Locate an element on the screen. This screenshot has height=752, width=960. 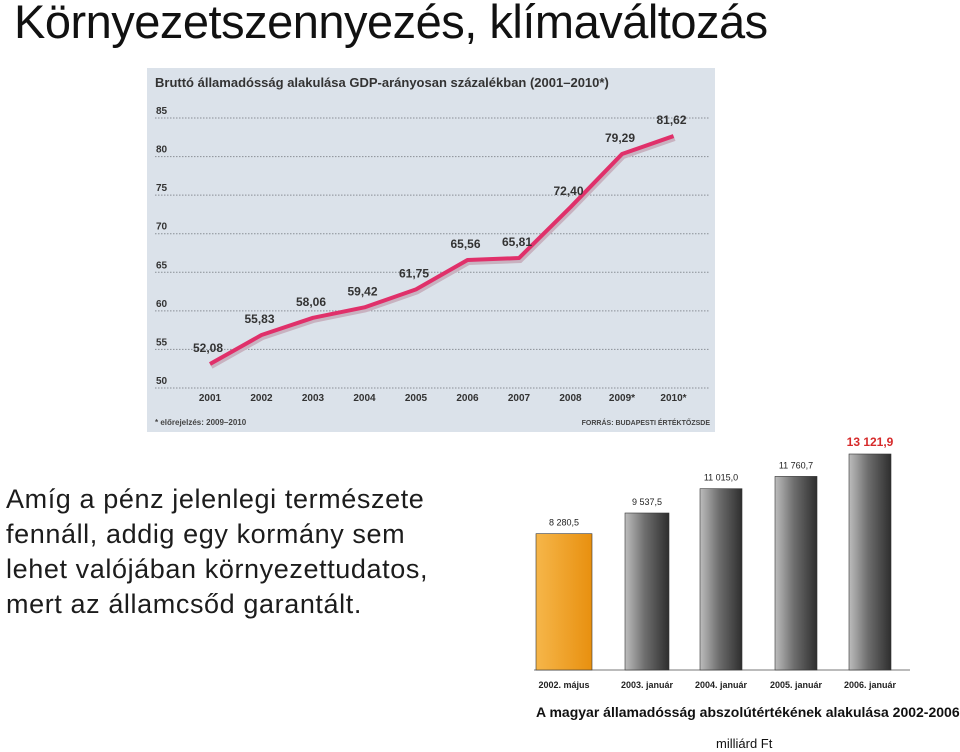
chart2-data-label: 13 121,9 is located at coordinates (870, 442).